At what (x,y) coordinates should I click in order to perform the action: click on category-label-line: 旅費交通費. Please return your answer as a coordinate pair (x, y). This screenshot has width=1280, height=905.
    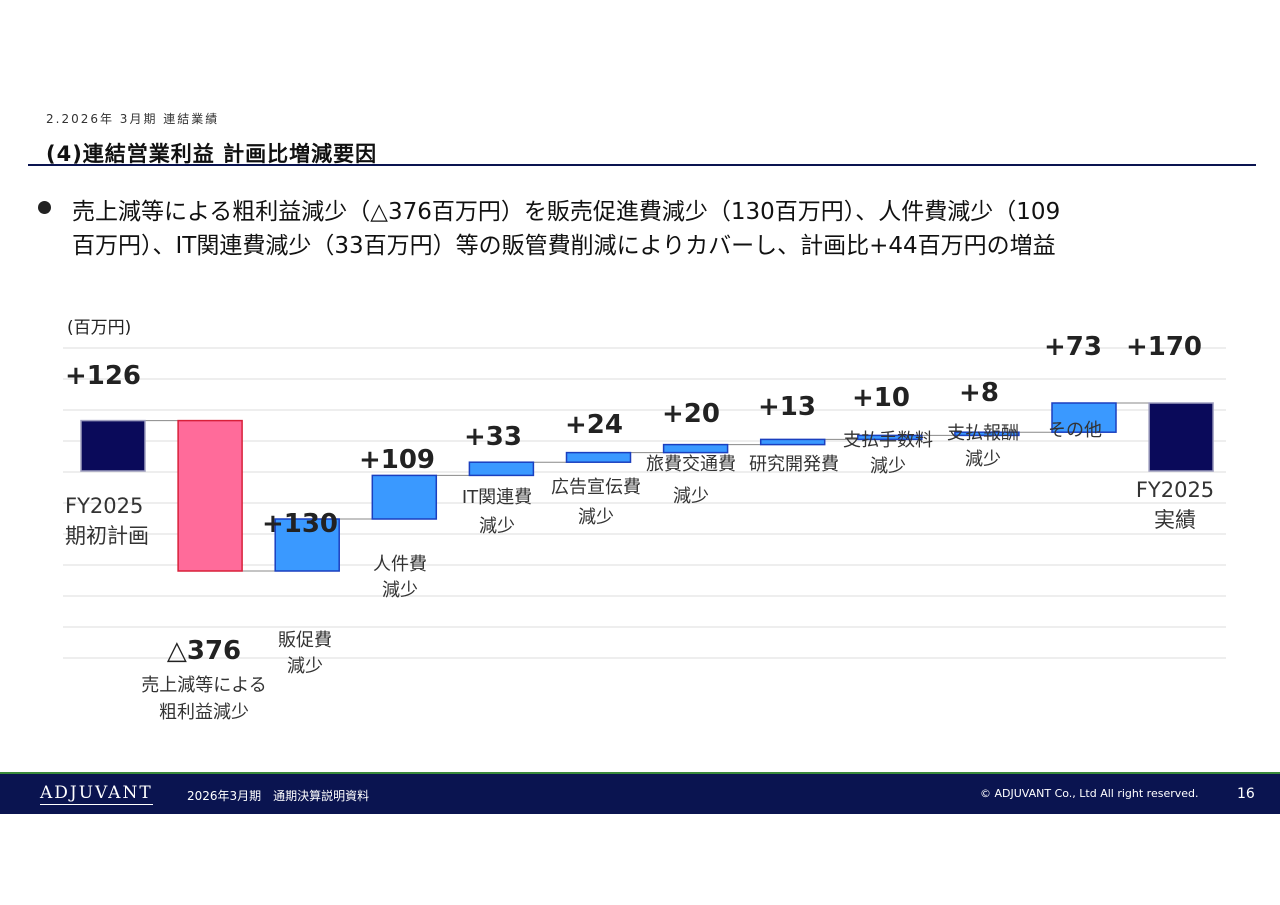
    Looking at the image, I should click on (691, 464).